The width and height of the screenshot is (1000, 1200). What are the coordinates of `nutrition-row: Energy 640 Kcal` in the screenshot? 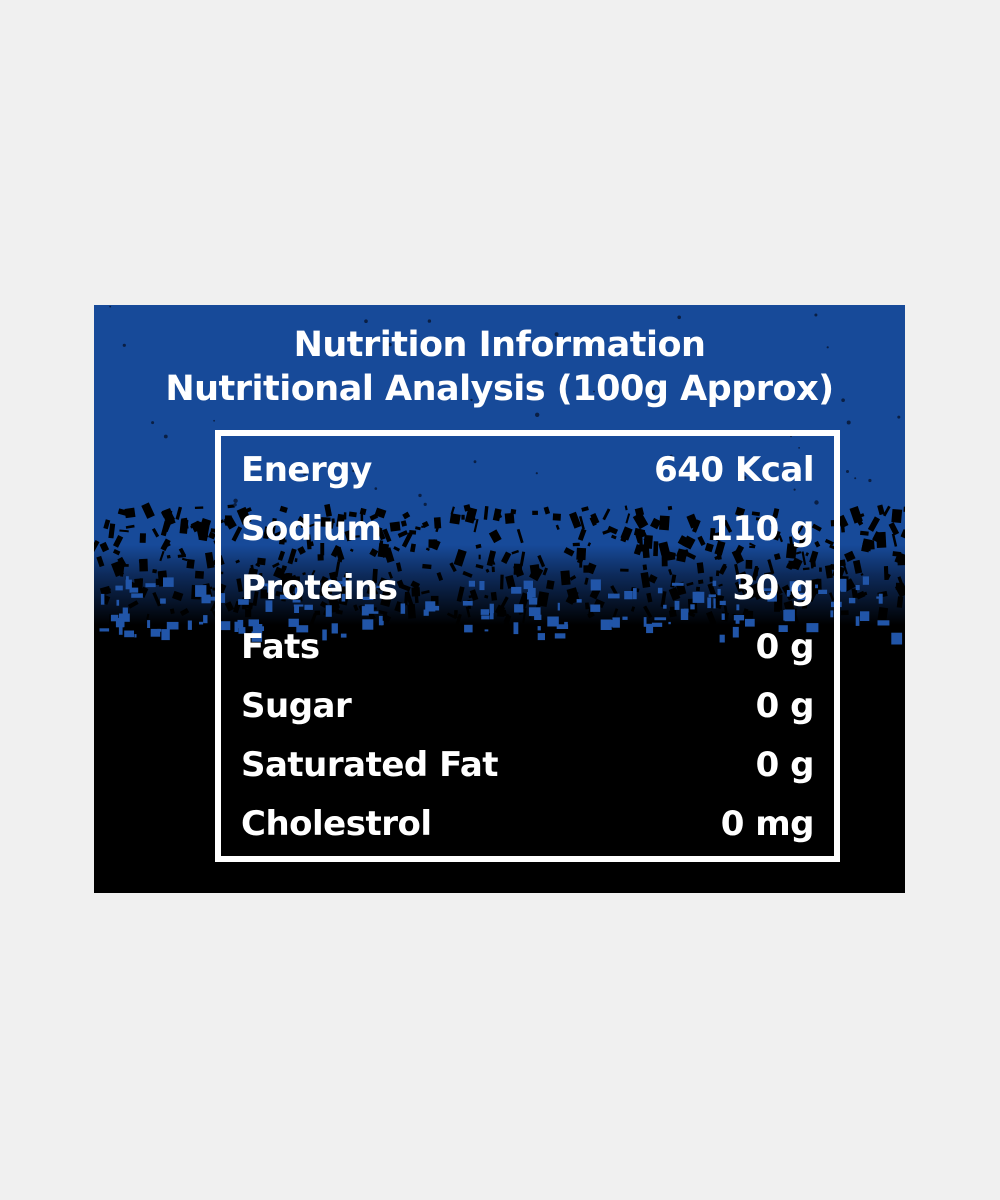 It's located at (527, 470).